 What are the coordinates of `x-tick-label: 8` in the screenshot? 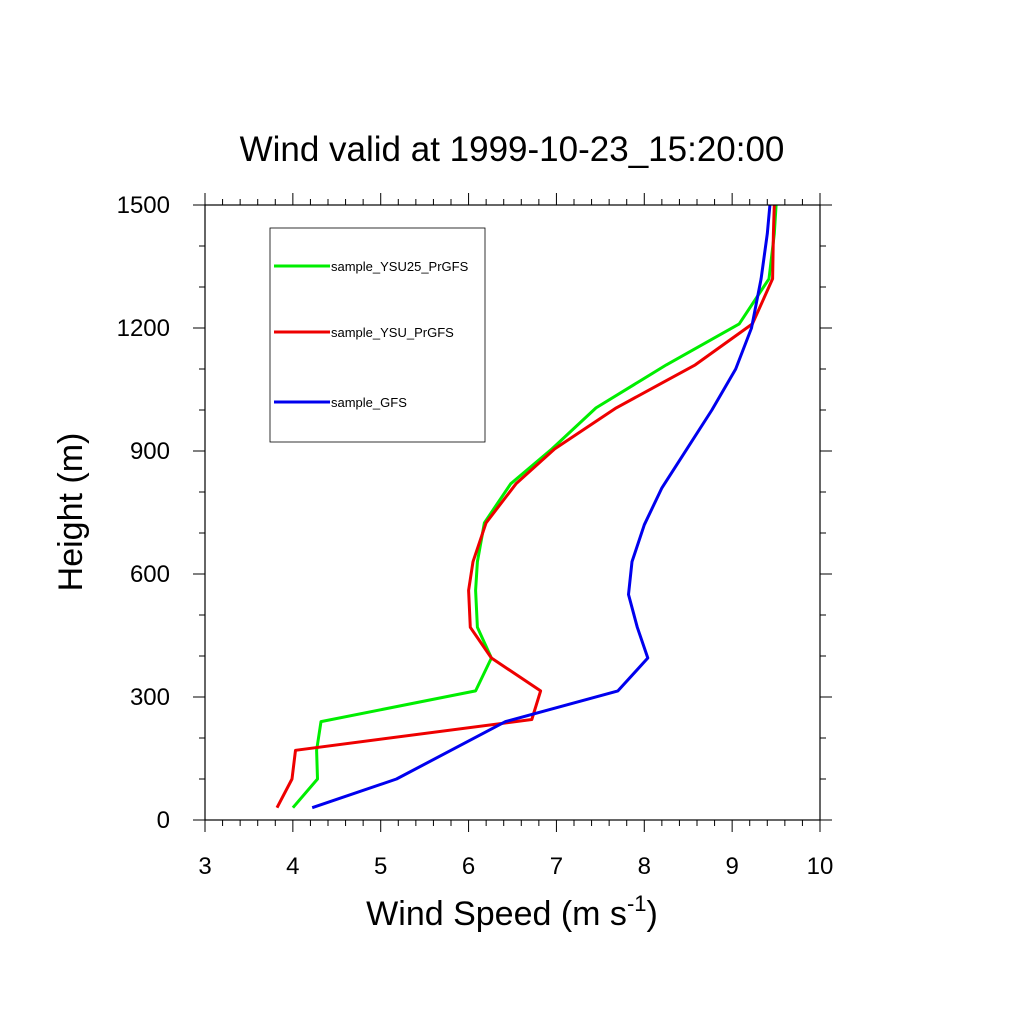 It's located at (644, 866).